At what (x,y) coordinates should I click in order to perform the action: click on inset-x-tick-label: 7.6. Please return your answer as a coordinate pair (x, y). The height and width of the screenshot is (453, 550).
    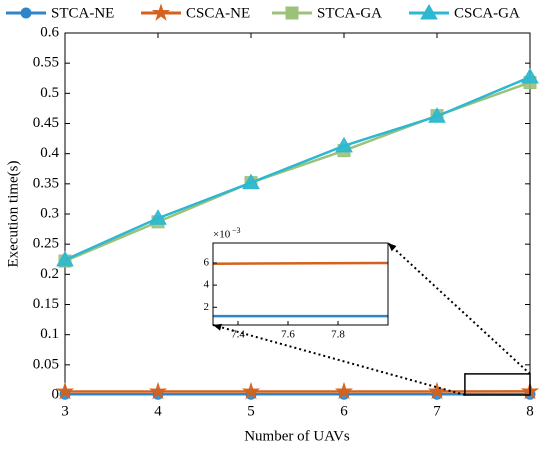
    Looking at the image, I should click on (288, 335).